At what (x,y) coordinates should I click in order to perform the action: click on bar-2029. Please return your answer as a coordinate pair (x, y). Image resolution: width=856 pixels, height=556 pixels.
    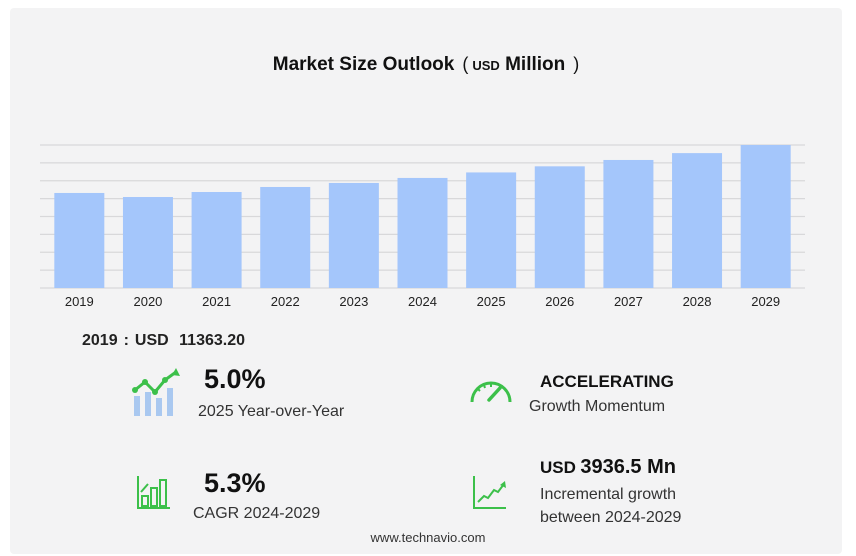
    Looking at the image, I should click on (765, 216).